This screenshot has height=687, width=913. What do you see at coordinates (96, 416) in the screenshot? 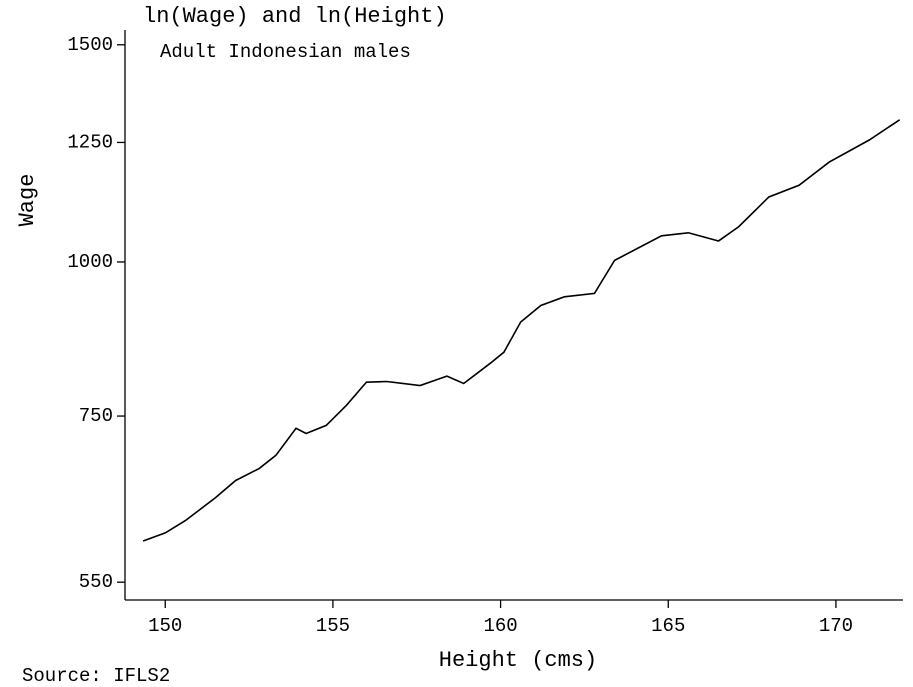
I see `y-tick-label: 750` at bounding box center [96, 416].